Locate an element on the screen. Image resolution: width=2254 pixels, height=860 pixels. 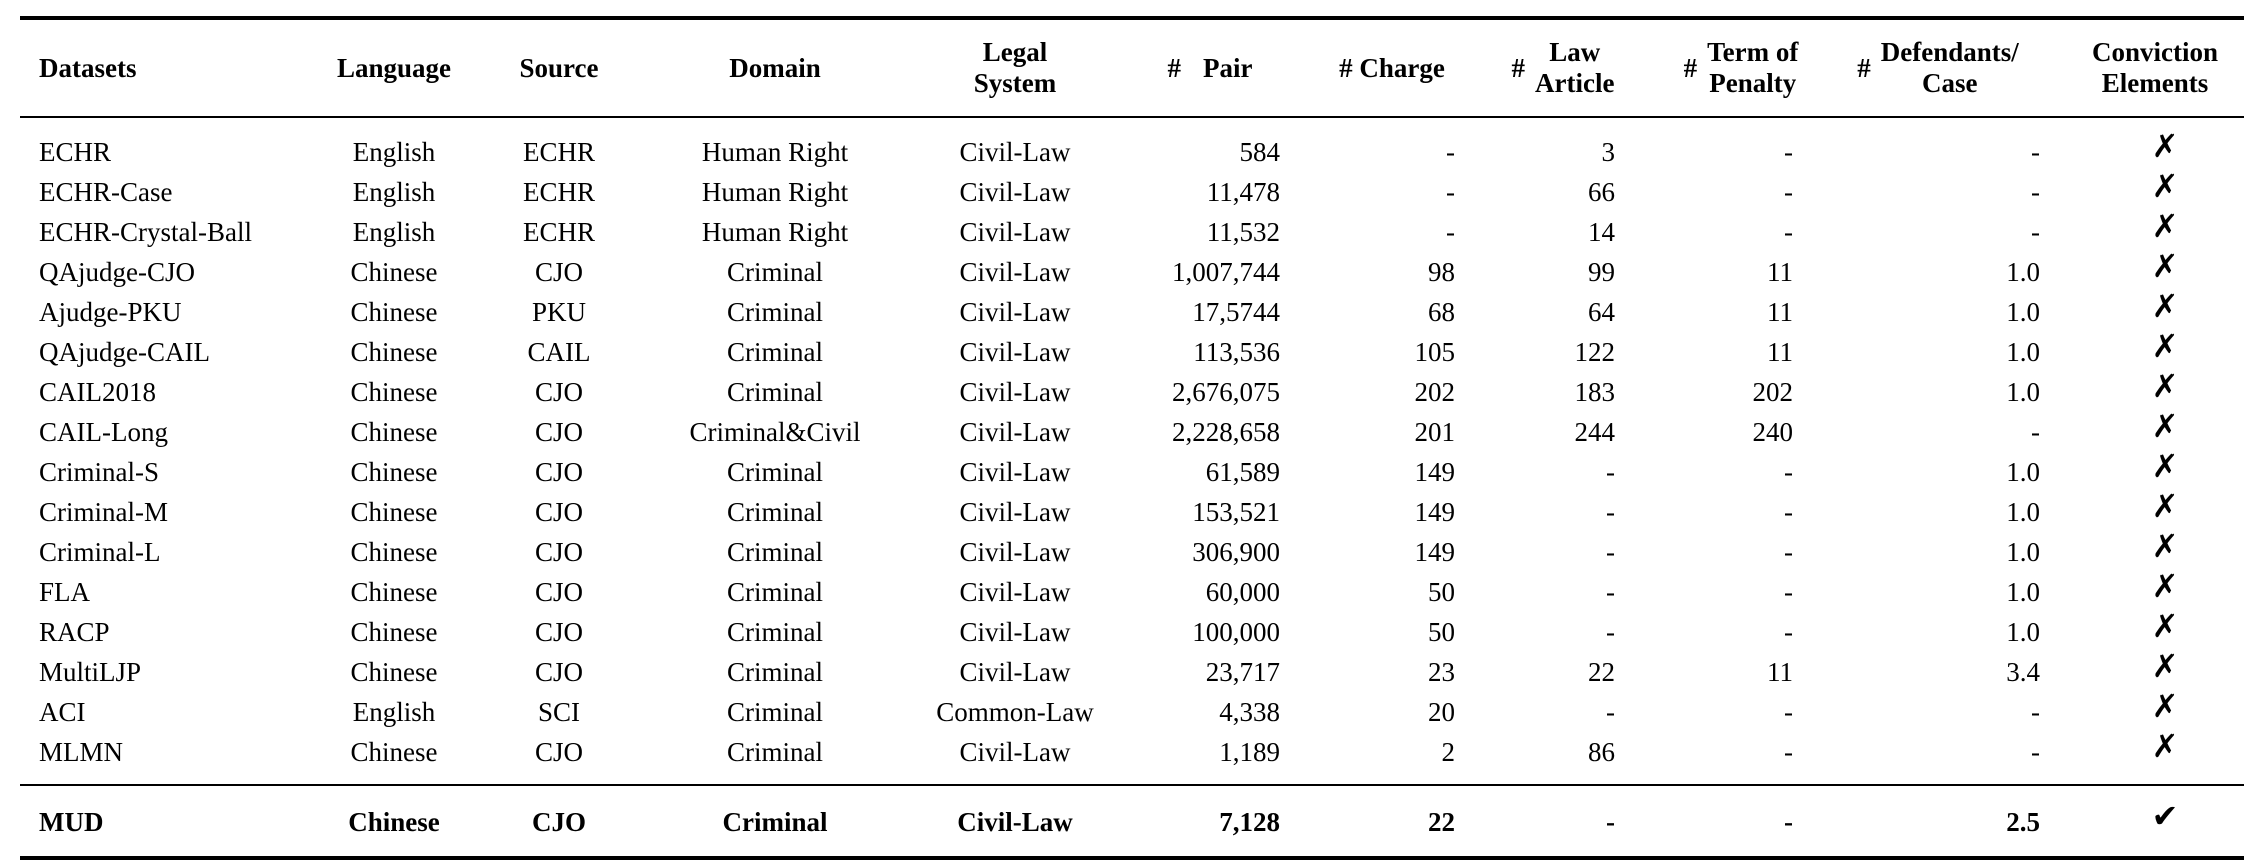
cell-source: CAIL is located at coordinates (559, 352).